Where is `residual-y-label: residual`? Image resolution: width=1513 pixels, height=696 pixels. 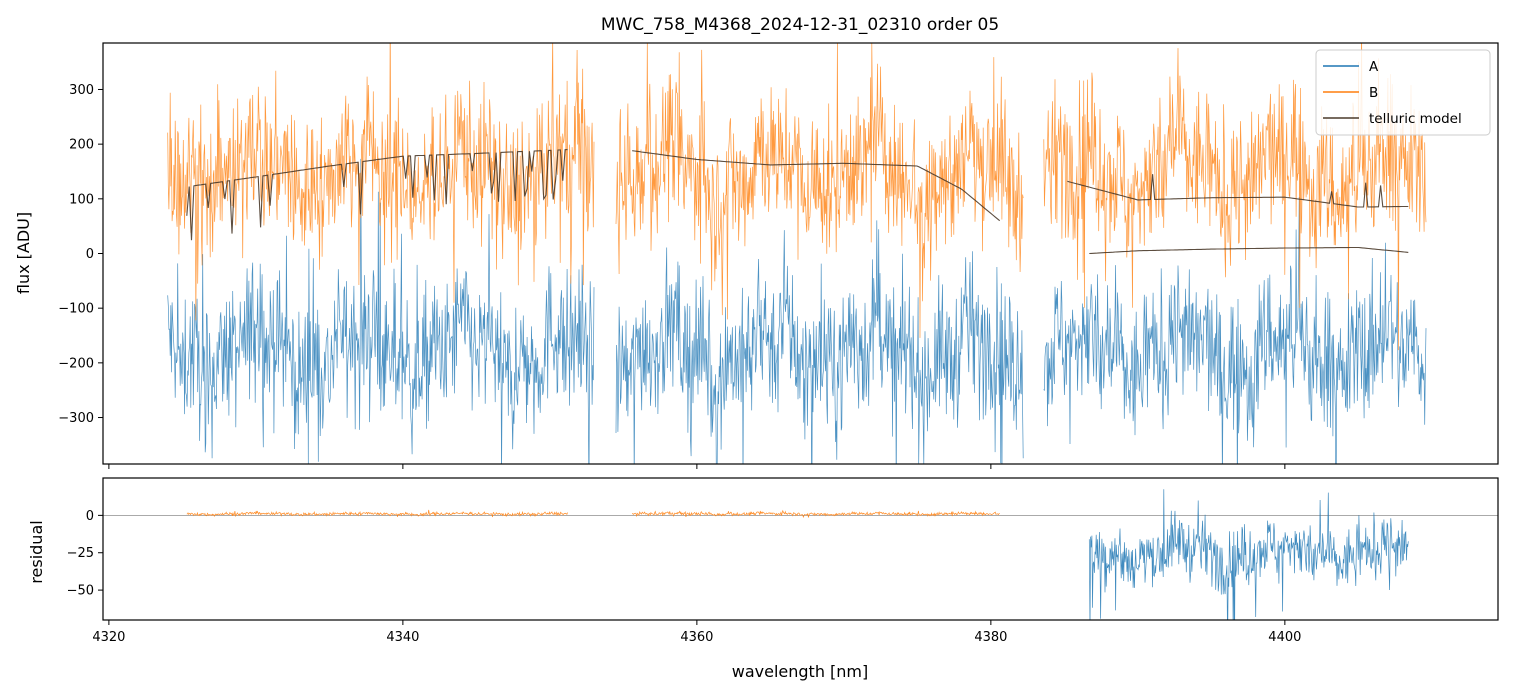
residual-y-label: residual is located at coordinates (36, 551).